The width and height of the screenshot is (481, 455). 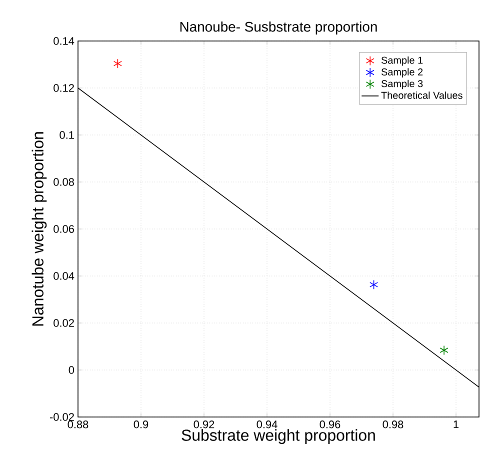 I want to click on legend-label: Sample 3, so click(x=402, y=85).